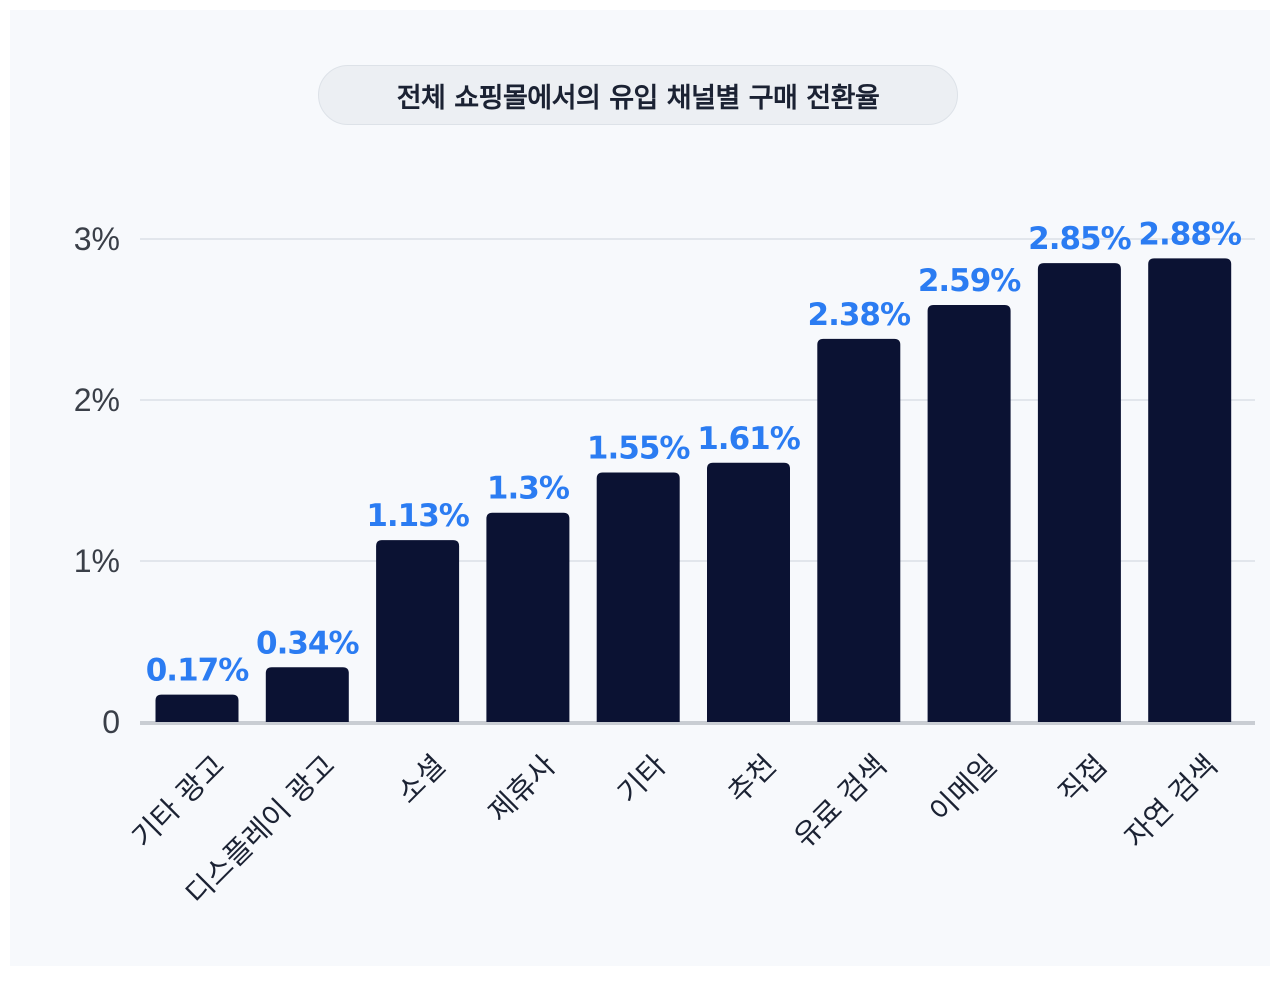  I want to click on x-tick-label: 자연 검색, so click(1171, 801).